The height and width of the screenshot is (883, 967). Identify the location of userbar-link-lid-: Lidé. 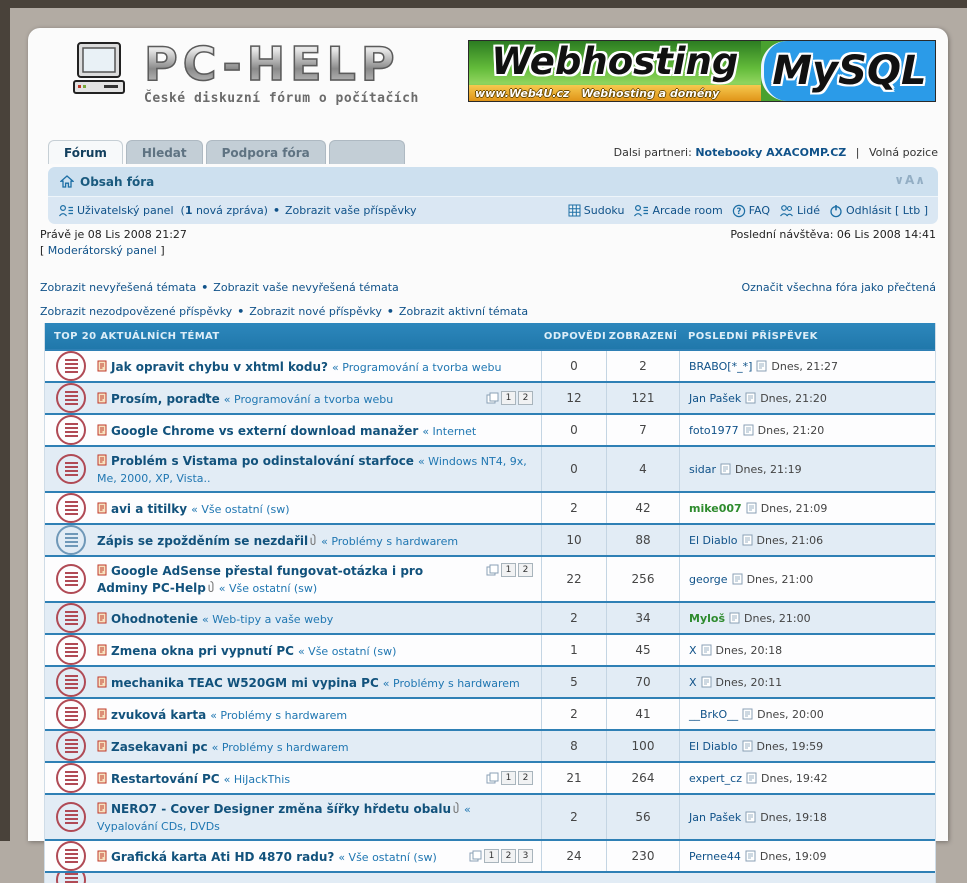
(808, 210).